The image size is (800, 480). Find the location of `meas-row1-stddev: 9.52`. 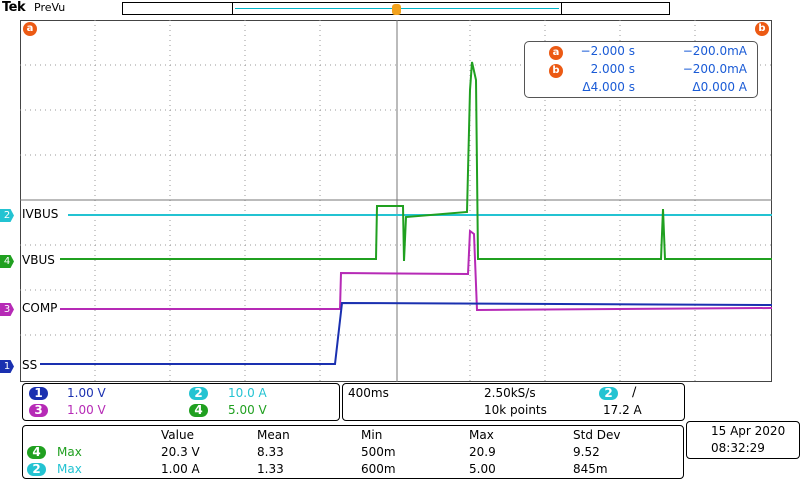

meas-row1-stddev: 9.52 is located at coordinates (586, 452).